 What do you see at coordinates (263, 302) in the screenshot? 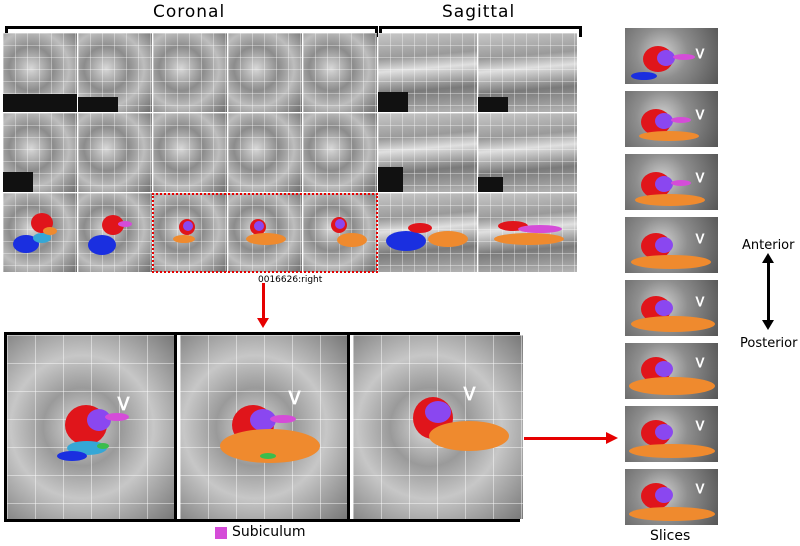
I see `down-arrow-icon` at bounding box center [263, 302].